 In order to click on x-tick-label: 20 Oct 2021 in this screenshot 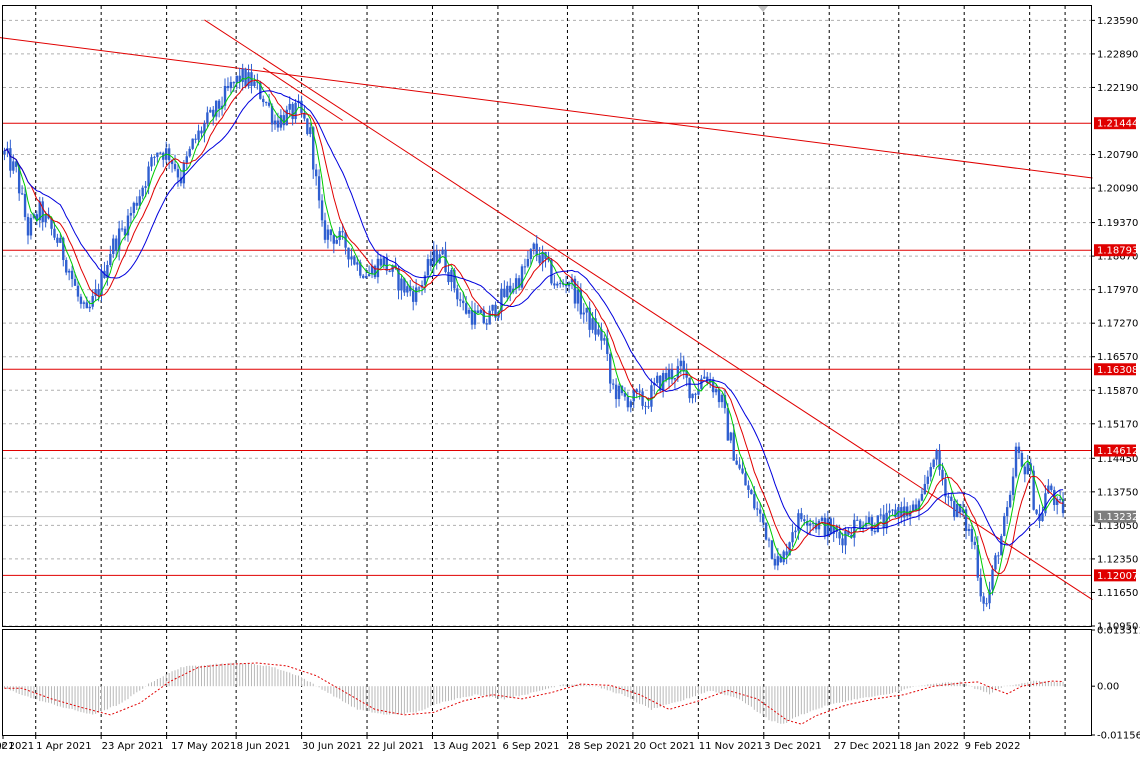, I will do `click(664, 746)`.